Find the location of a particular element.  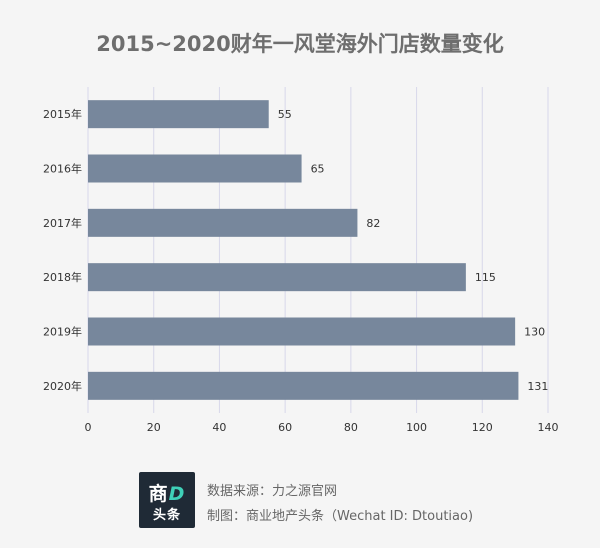

logo-bottom-text: 头条 is located at coordinates (166, 515).